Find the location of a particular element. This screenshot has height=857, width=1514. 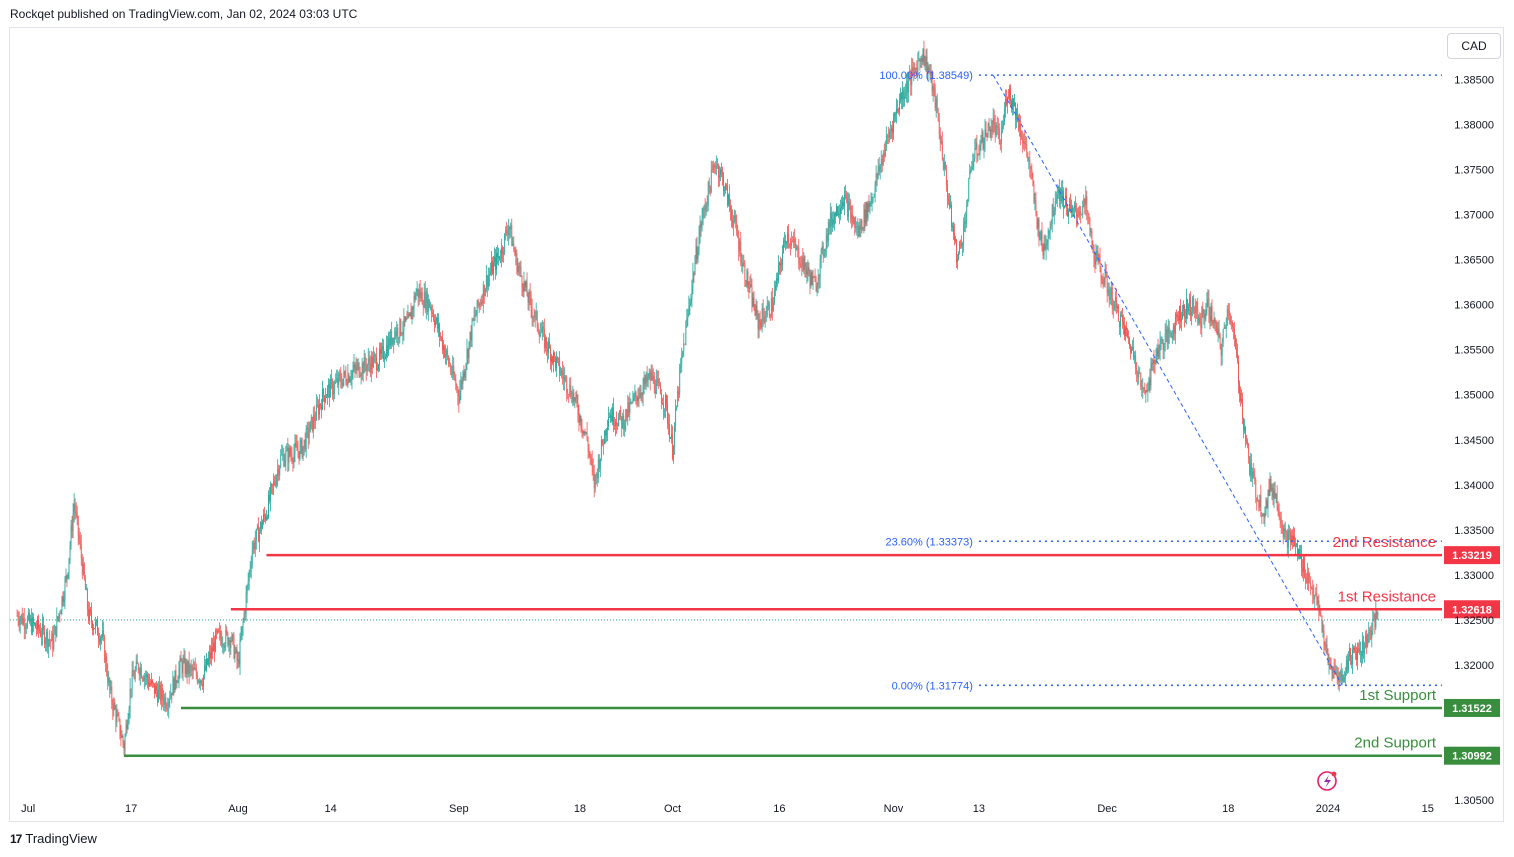

level-price-label: 1.30992 is located at coordinates (1472, 757).